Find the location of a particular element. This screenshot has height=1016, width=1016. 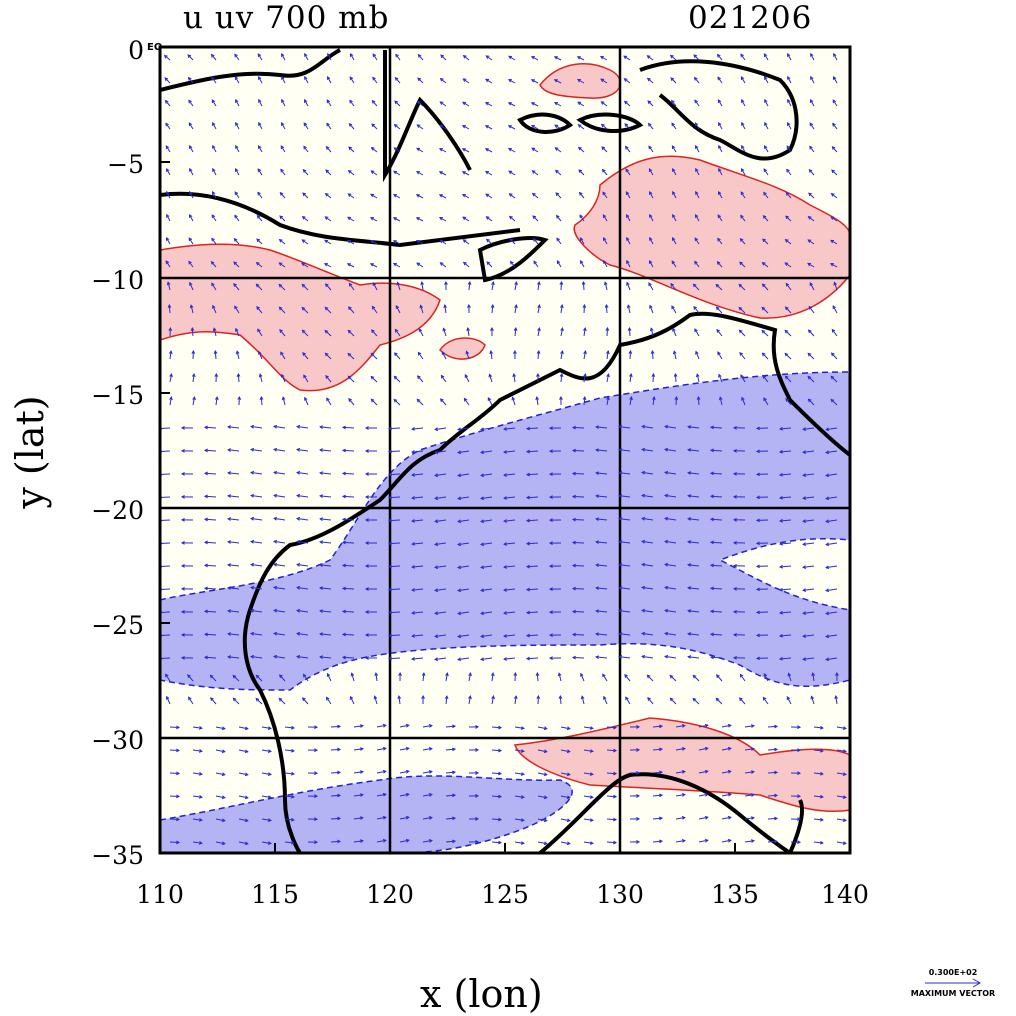

y-tick-label: −5 is located at coordinates (125, 164).